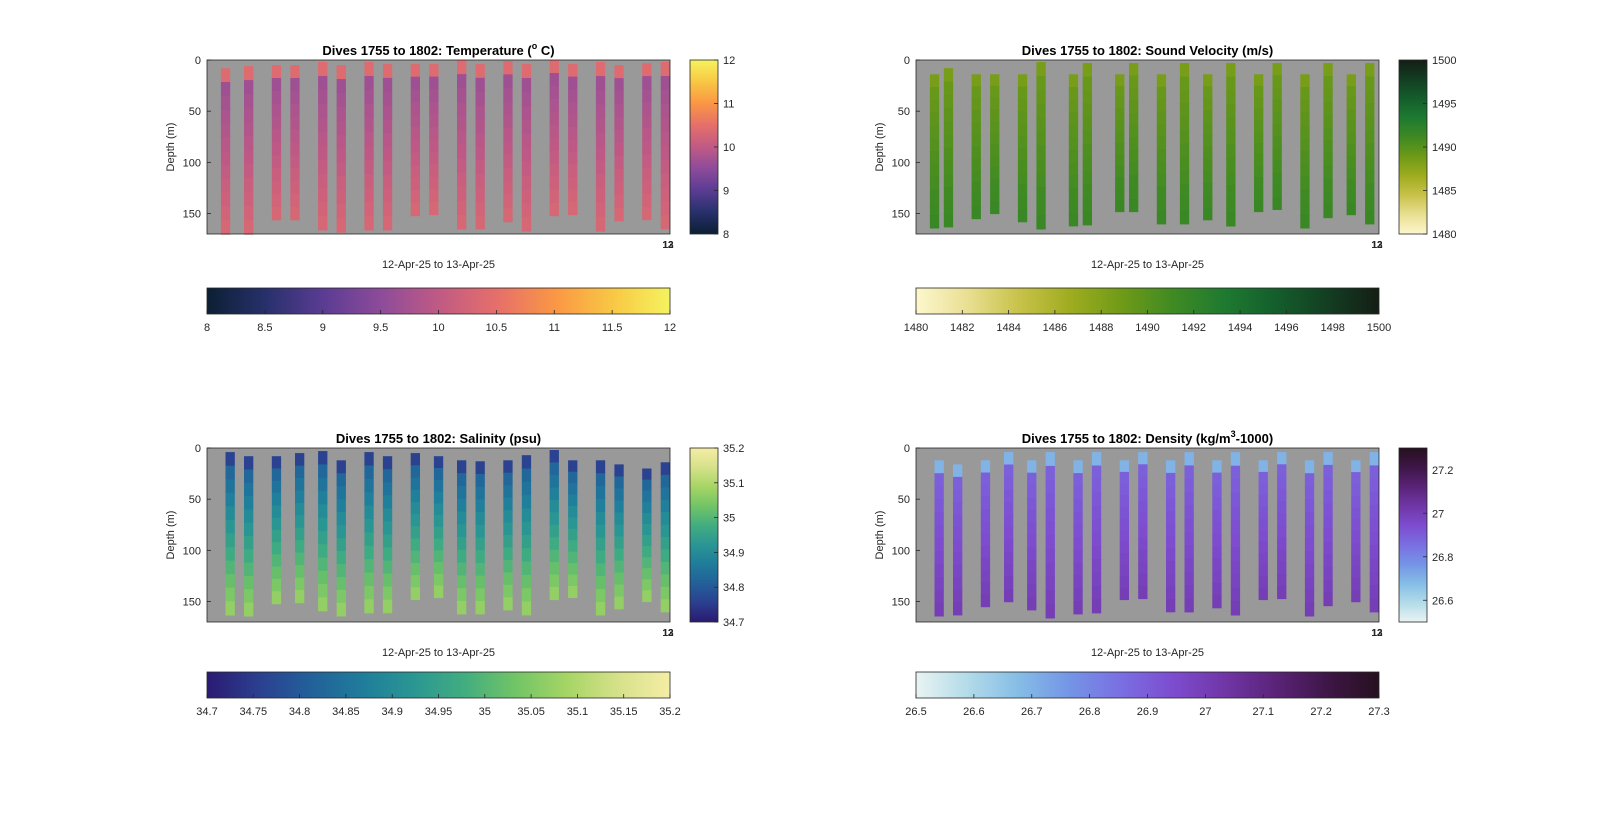 This screenshot has height=815, width=1600. What do you see at coordinates (1263, 712) in the screenshot?
I see `density-horizontal-colorbar-tick-label: 27.1` at bounding box center [1263, 712].